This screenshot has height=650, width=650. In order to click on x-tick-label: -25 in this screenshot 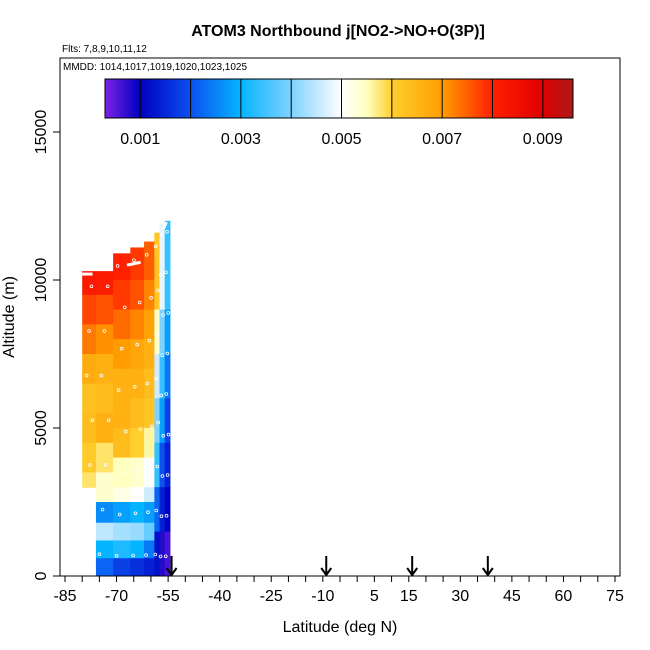, I will do `click(271, 596)`.